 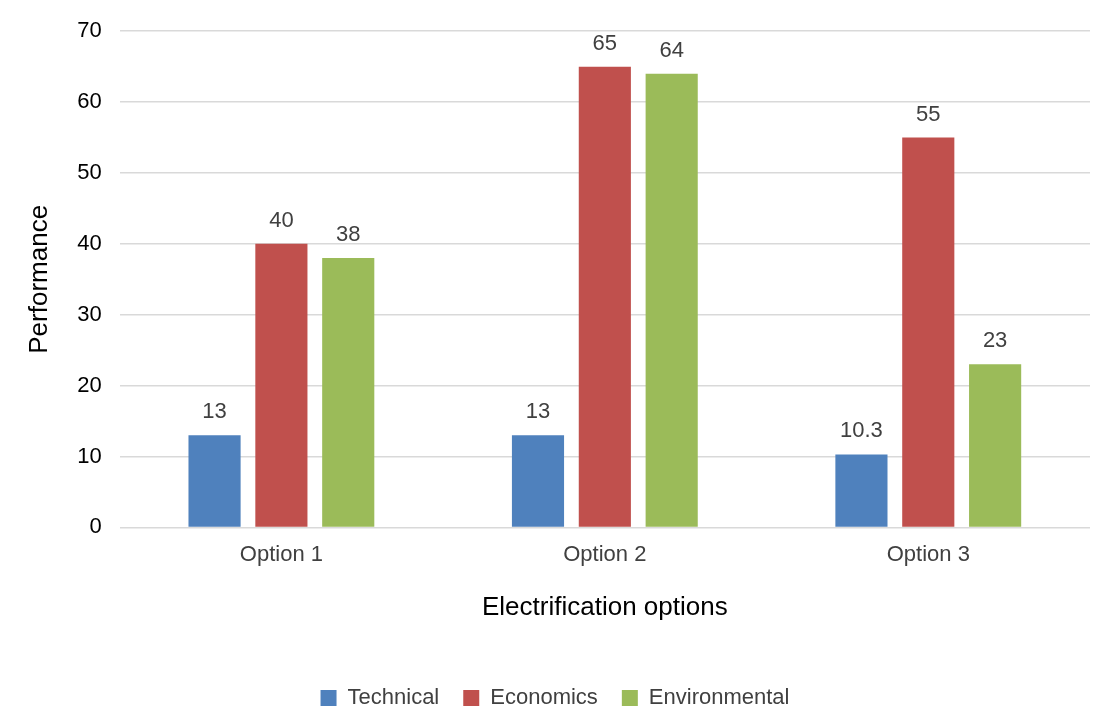 I want to click on data-label: 40, so click(x=281, y=219).